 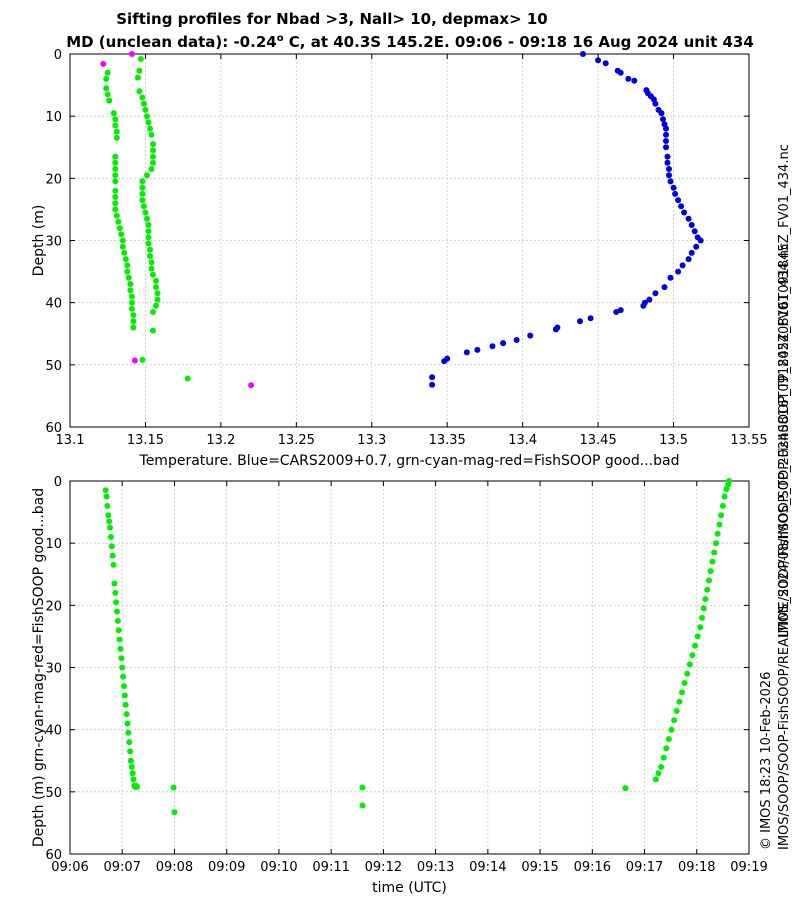 I want to click on y-tick-label: 0, so click(x=58, y=482).